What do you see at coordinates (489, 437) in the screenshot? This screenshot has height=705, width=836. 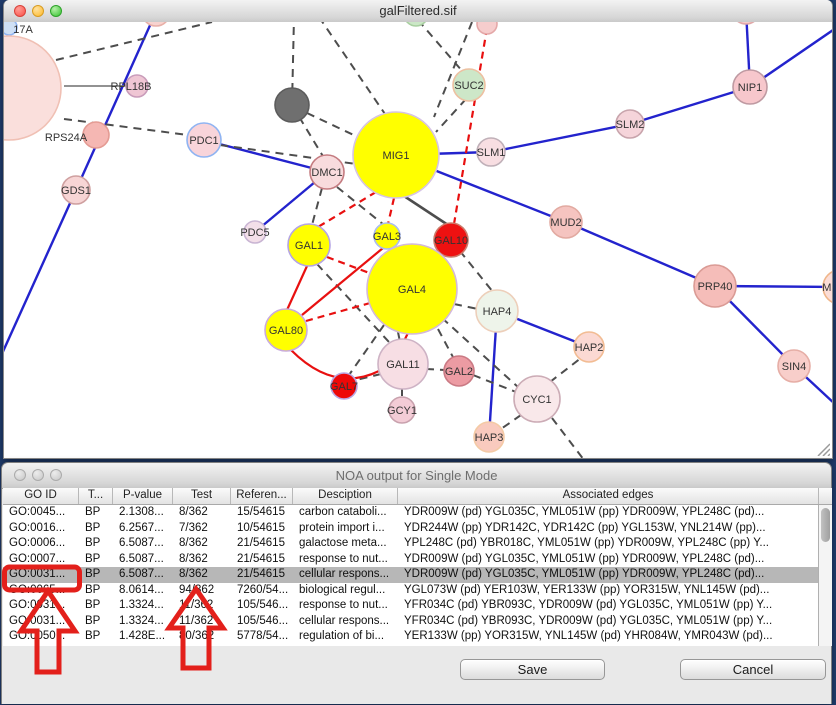 I see `graph-node-HAP3` at bounding box center [489, 437].